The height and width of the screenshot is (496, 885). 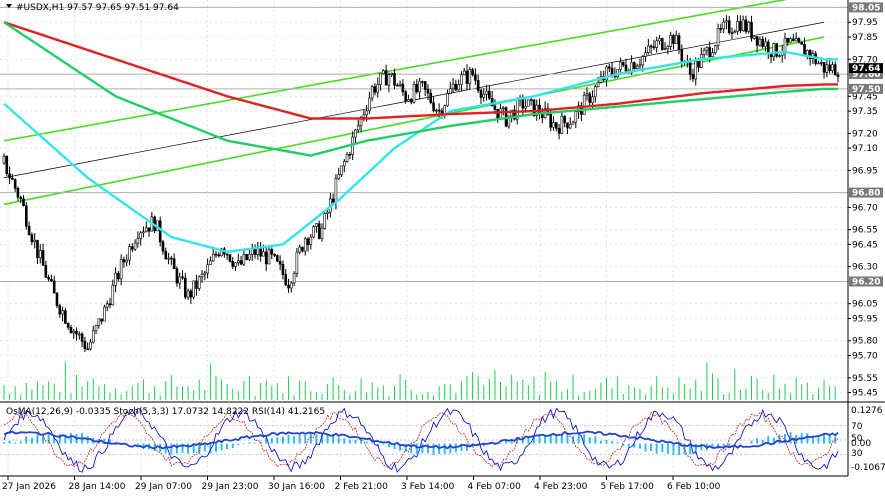 I want to click on stochastic-signal-line, so click(x=421, y=440).